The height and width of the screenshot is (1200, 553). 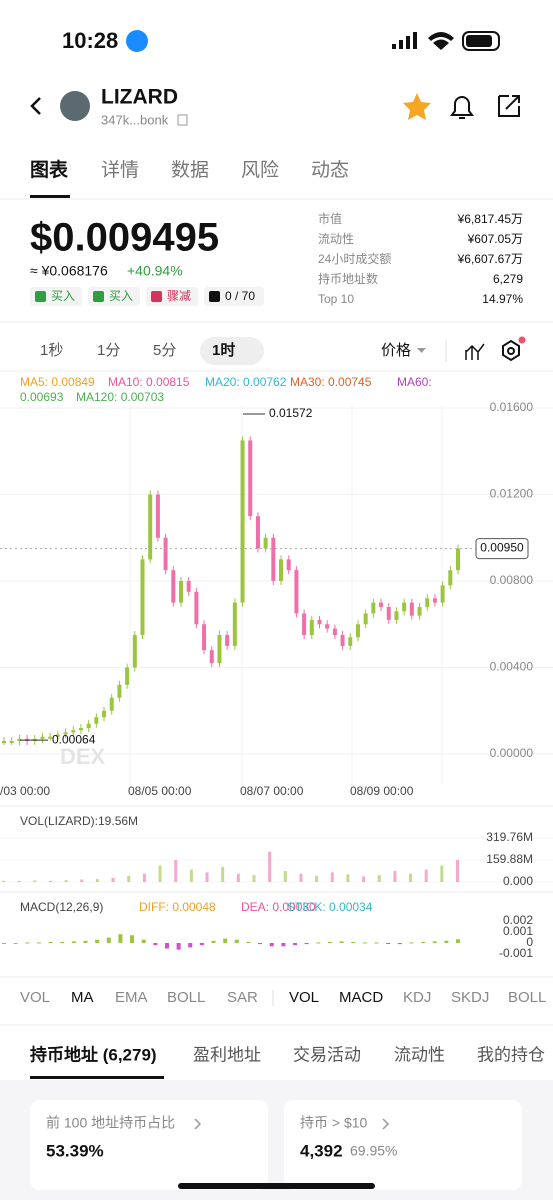 I want to click on indicator-tab: MA, so click(x=82, y=997).